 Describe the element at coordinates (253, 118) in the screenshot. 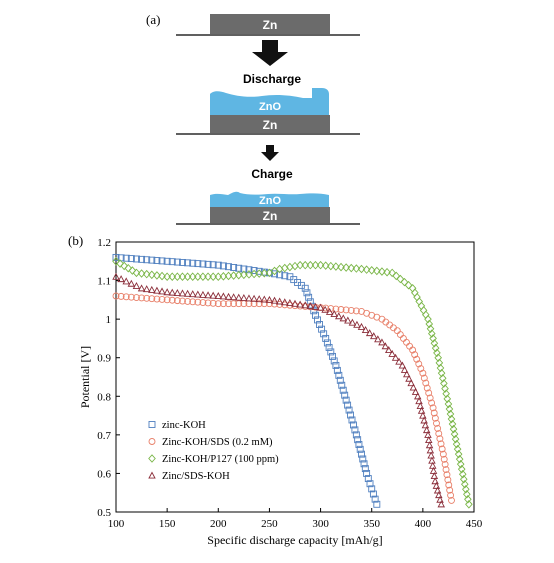

I see `panel-a: (a) Zn Discharge ZnO Zn Charge ZnO Zn` at that location.